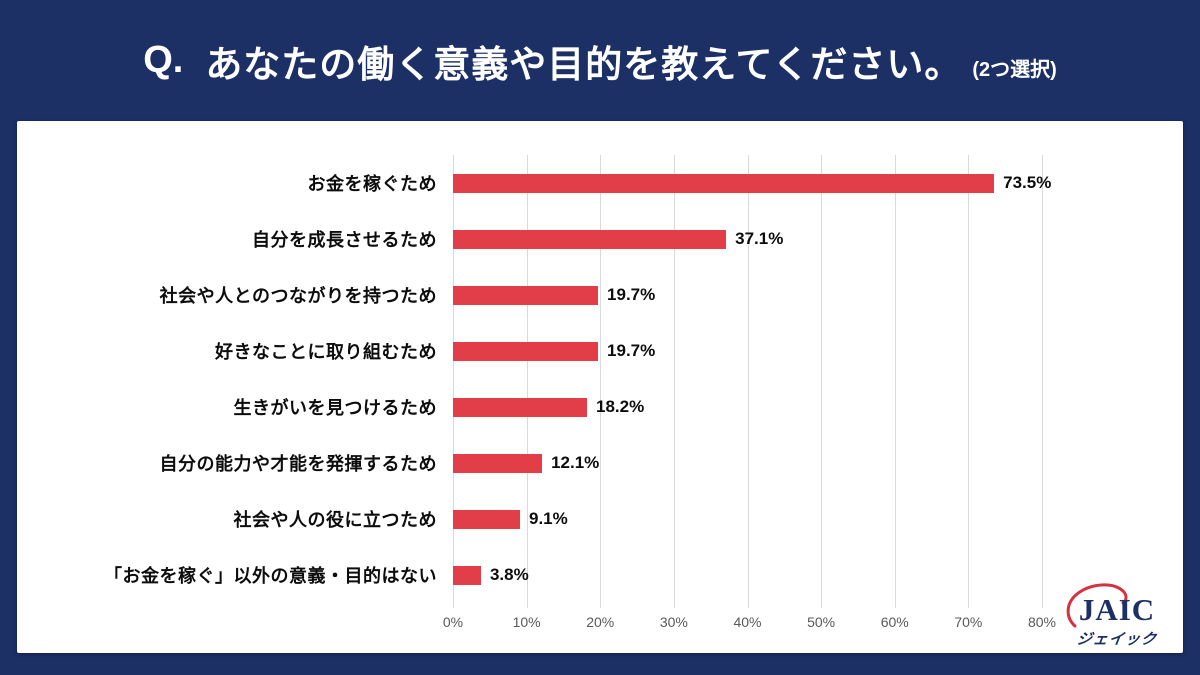 The width and height of the screenshot is (1200, 675). What do you see at coordinates (526, 622) in the screenshot?
I see `x-tick-label: 10%` at bounding box center [526, 622].